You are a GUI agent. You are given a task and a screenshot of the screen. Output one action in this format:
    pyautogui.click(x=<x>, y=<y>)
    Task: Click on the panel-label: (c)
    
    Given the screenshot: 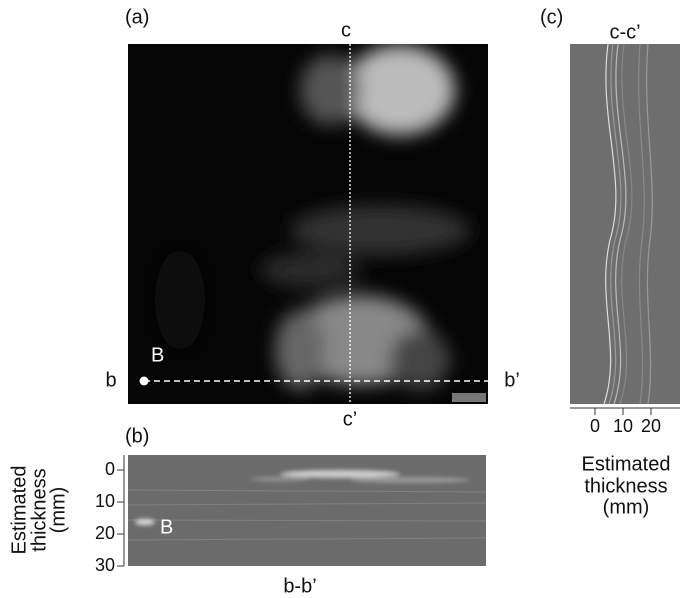 What is the action you would take?
    pyautogui.click(x=551, y=17)
    